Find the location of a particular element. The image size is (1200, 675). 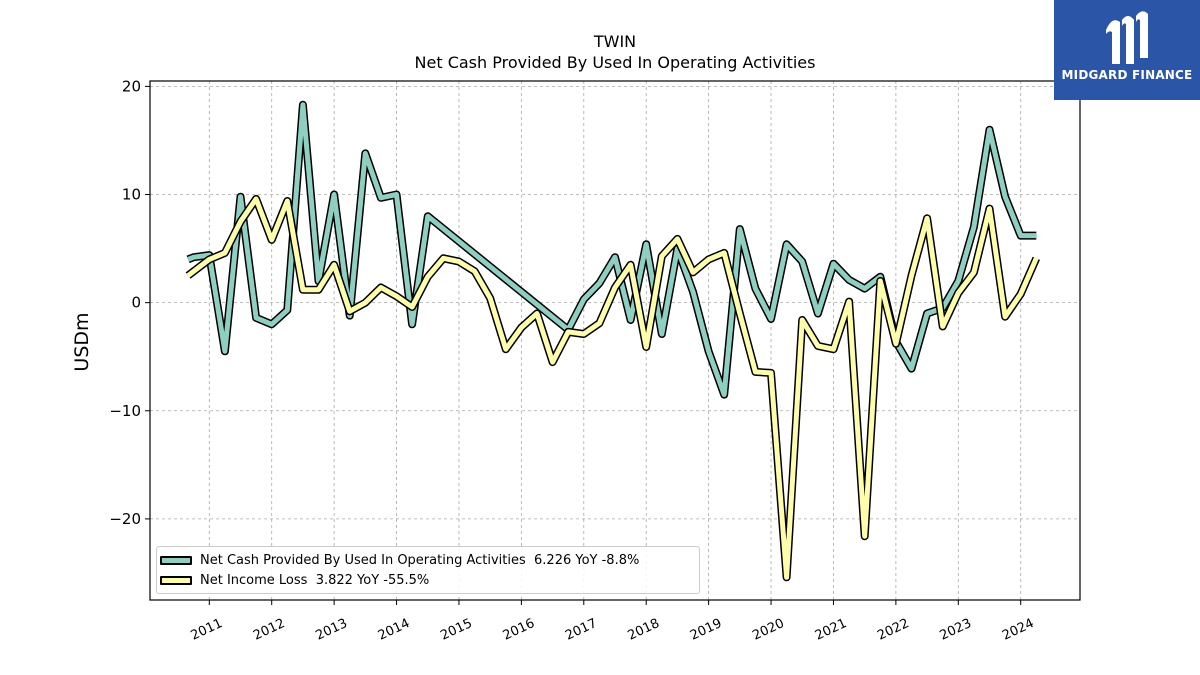

legend-swatch-net-income is located at coordinates (176, 580).